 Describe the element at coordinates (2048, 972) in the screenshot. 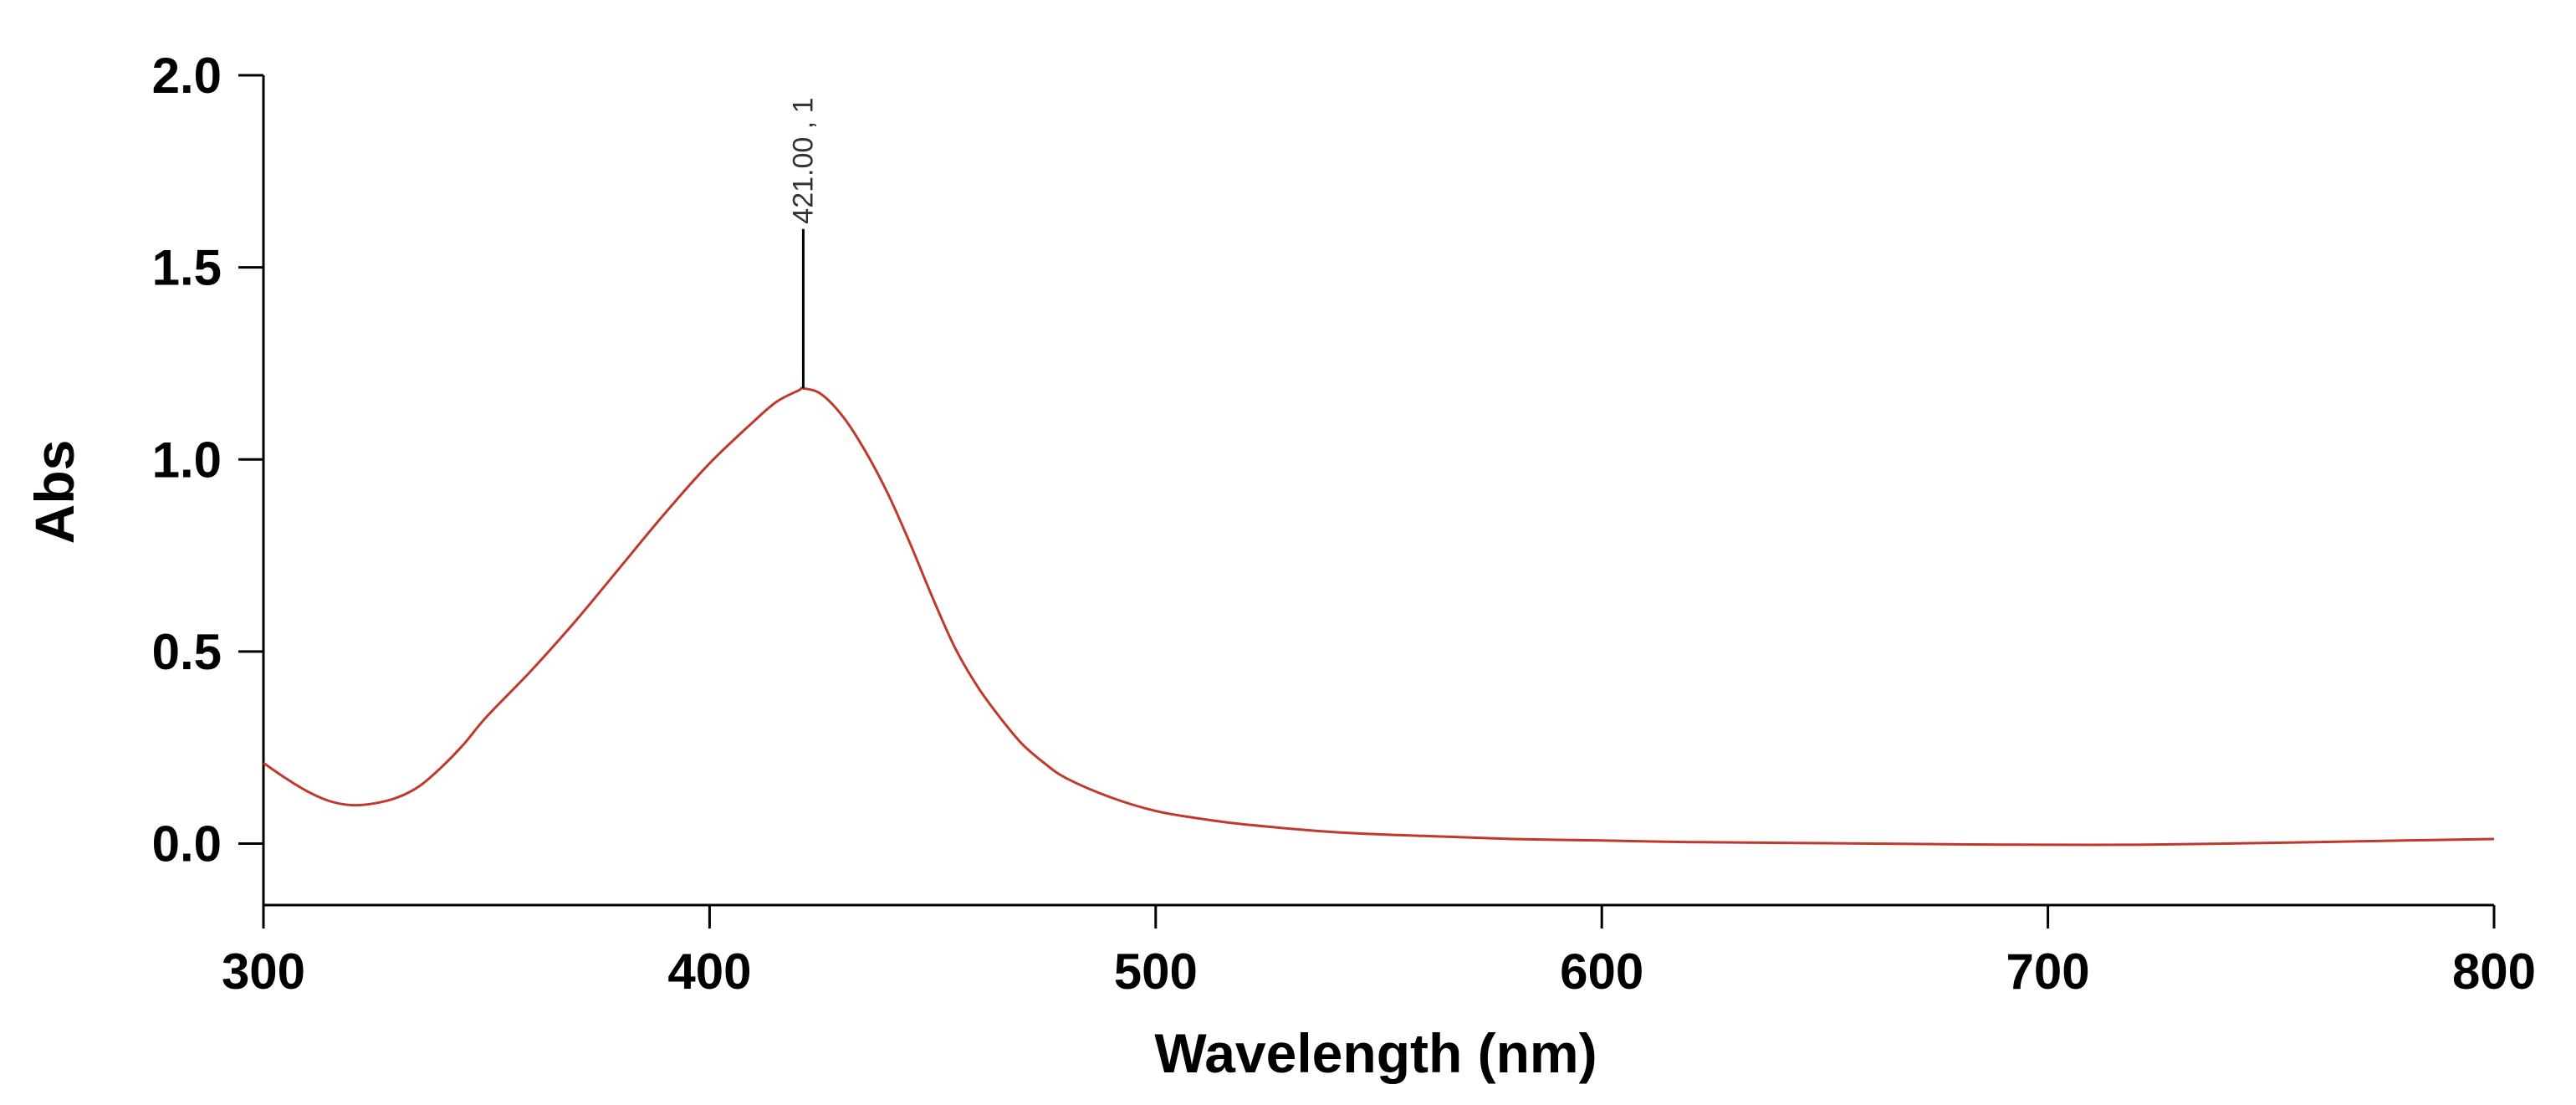

I see `x-tick-label: 700` at that location.